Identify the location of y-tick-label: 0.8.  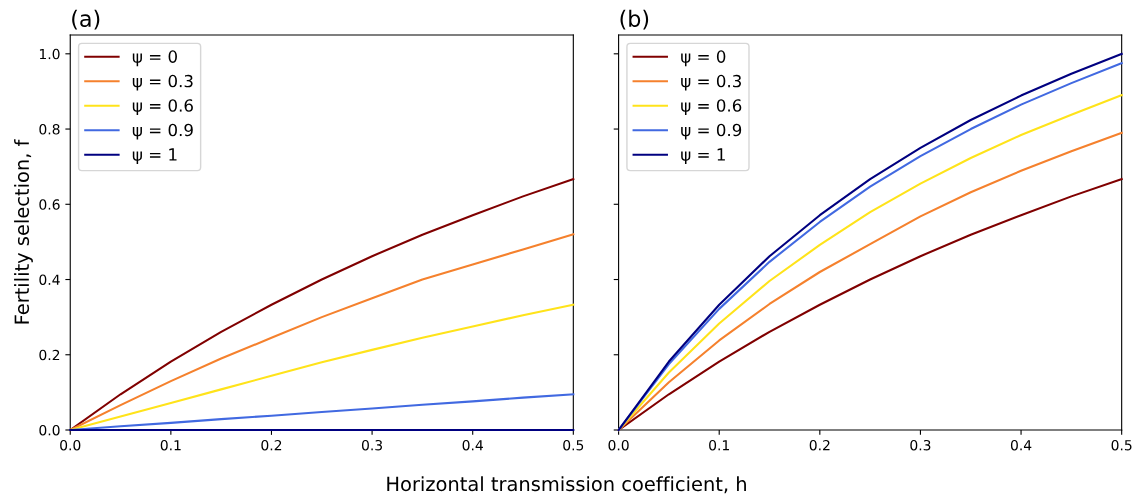
(49, 129).